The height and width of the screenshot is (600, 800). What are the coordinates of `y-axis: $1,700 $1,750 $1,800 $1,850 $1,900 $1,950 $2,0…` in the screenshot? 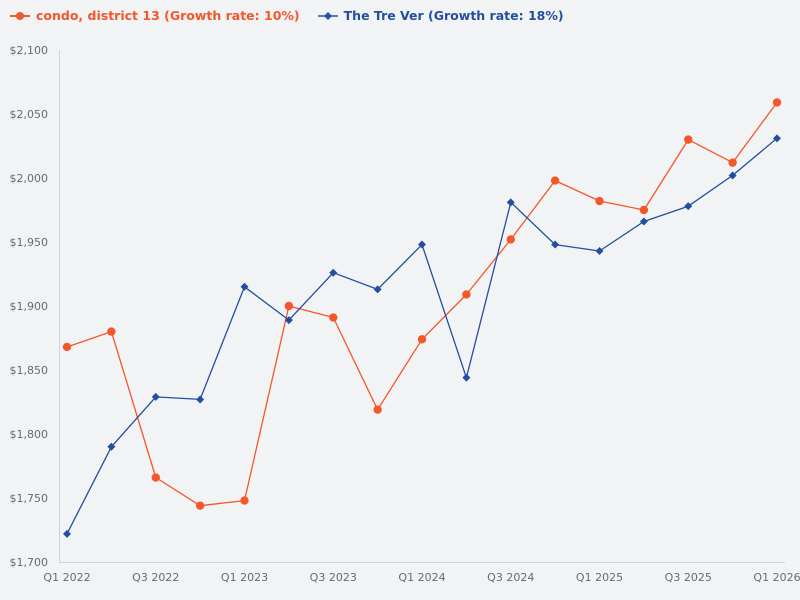 It's located at (35, 306).